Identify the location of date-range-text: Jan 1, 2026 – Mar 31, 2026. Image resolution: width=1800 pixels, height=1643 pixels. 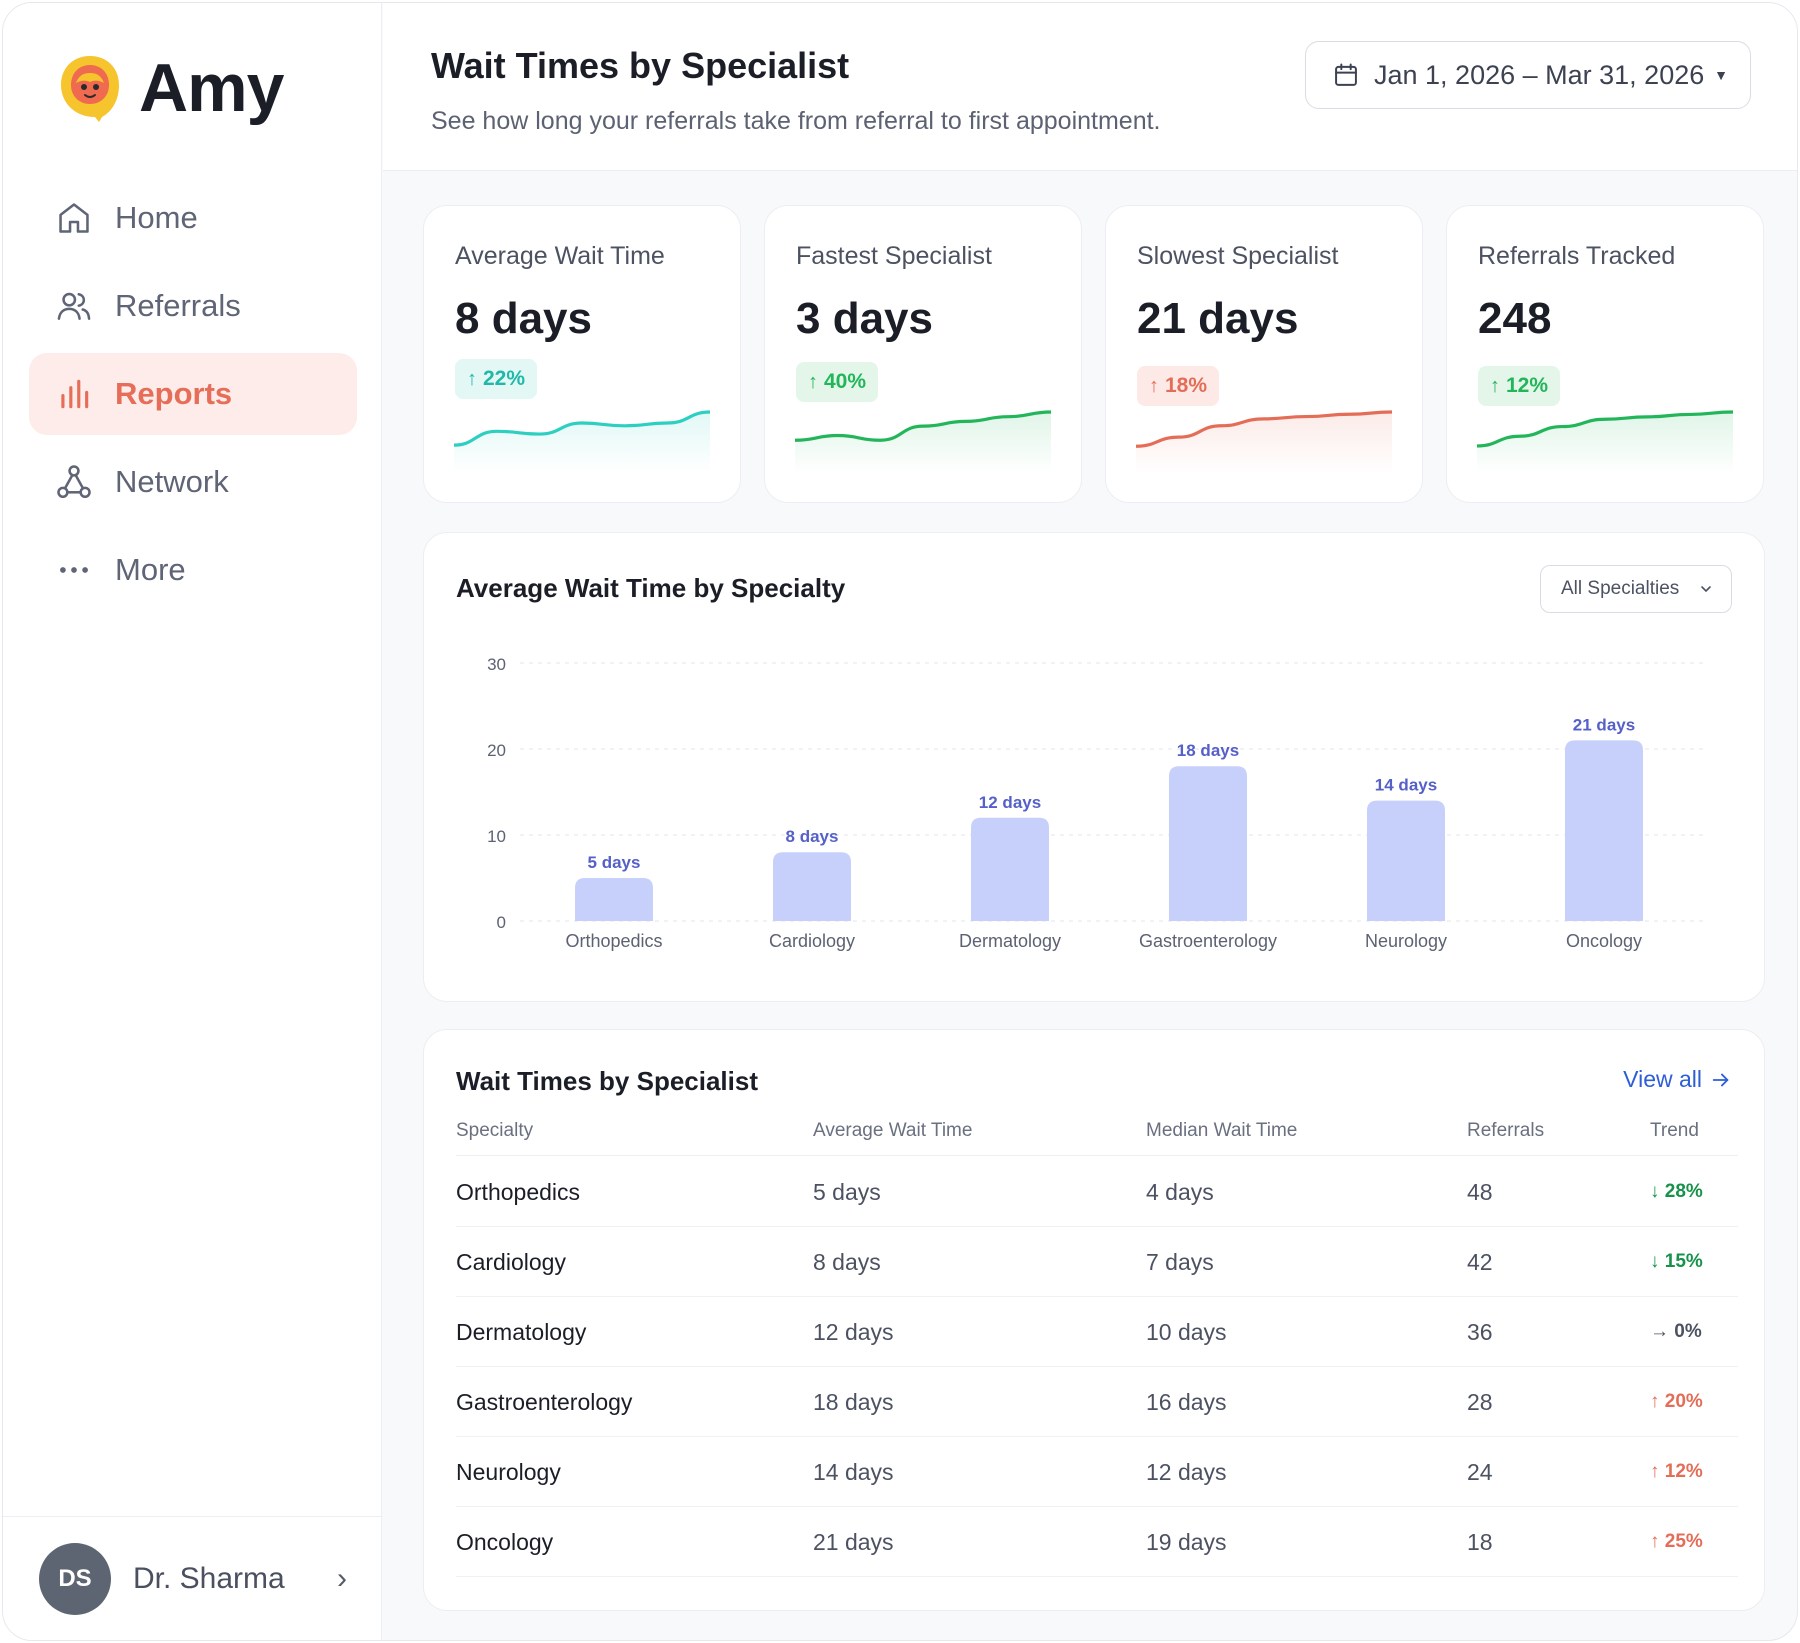
(1539, 74).